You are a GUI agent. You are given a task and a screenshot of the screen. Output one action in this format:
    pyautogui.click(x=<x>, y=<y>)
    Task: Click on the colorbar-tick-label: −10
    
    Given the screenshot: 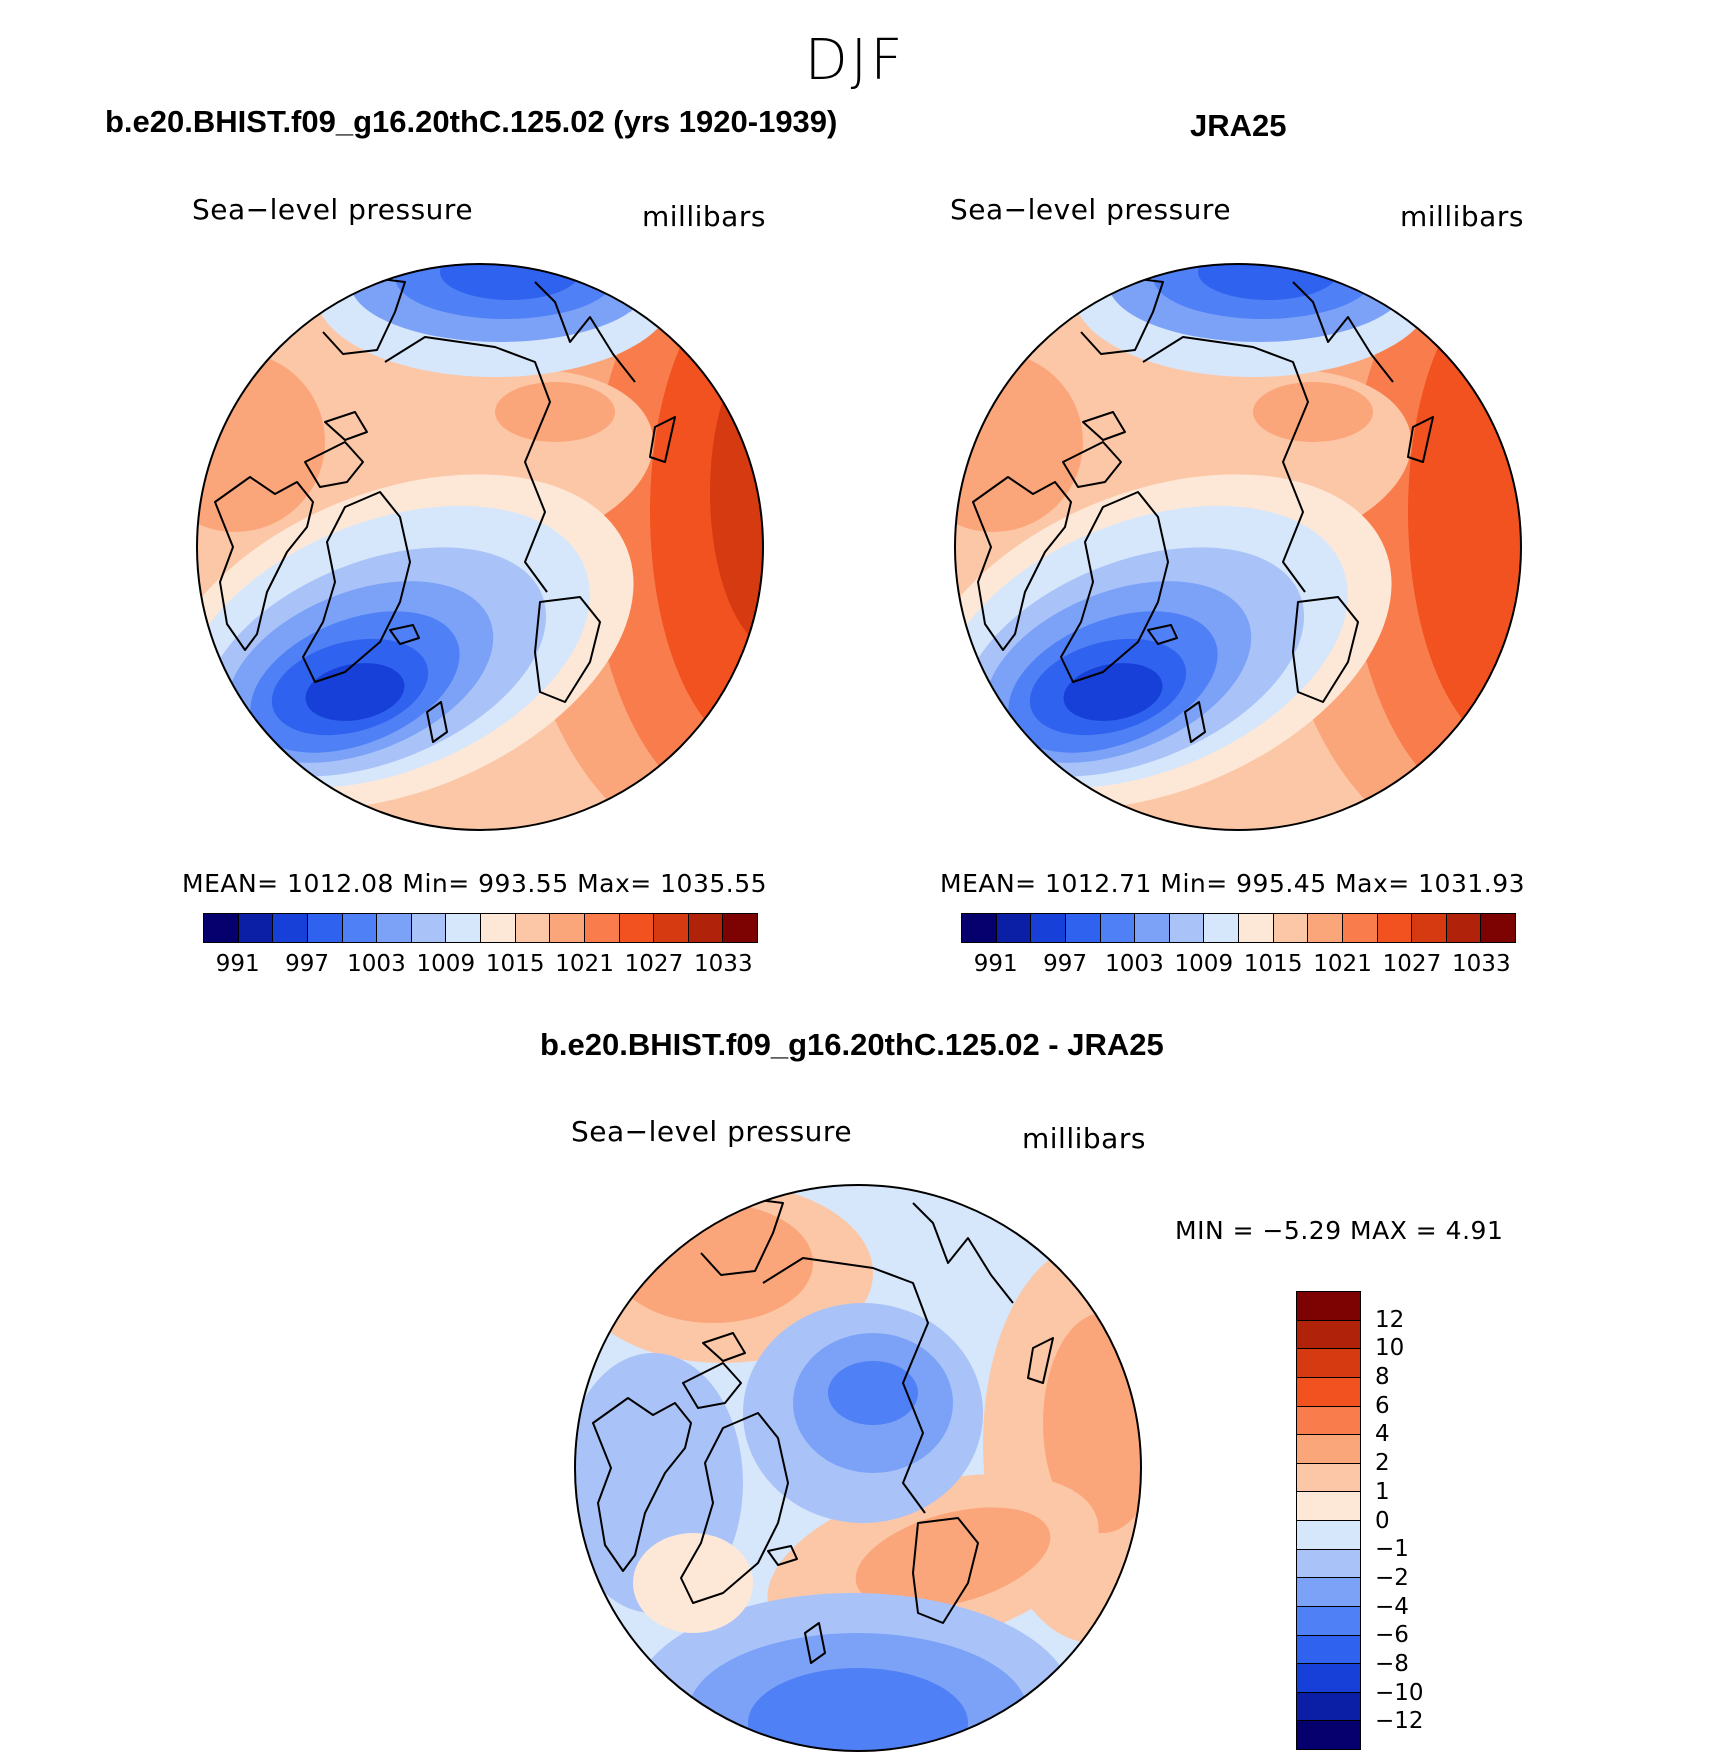 What is the action you would take?
    pyautogui.click(x=1399, y=1692)
    